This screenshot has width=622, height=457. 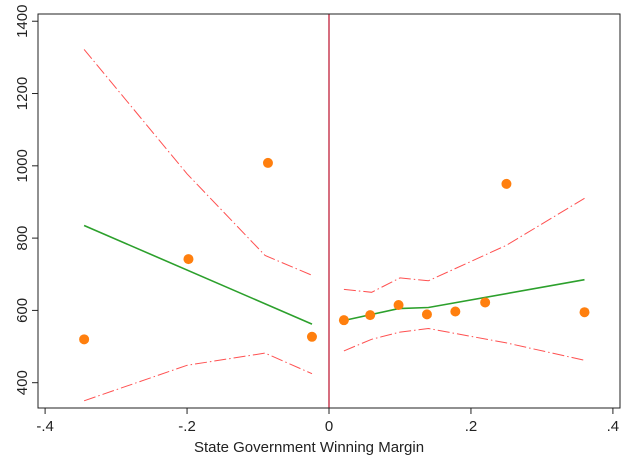 I want to click on y-tick-label: 1000, so click(x=22, y=165).